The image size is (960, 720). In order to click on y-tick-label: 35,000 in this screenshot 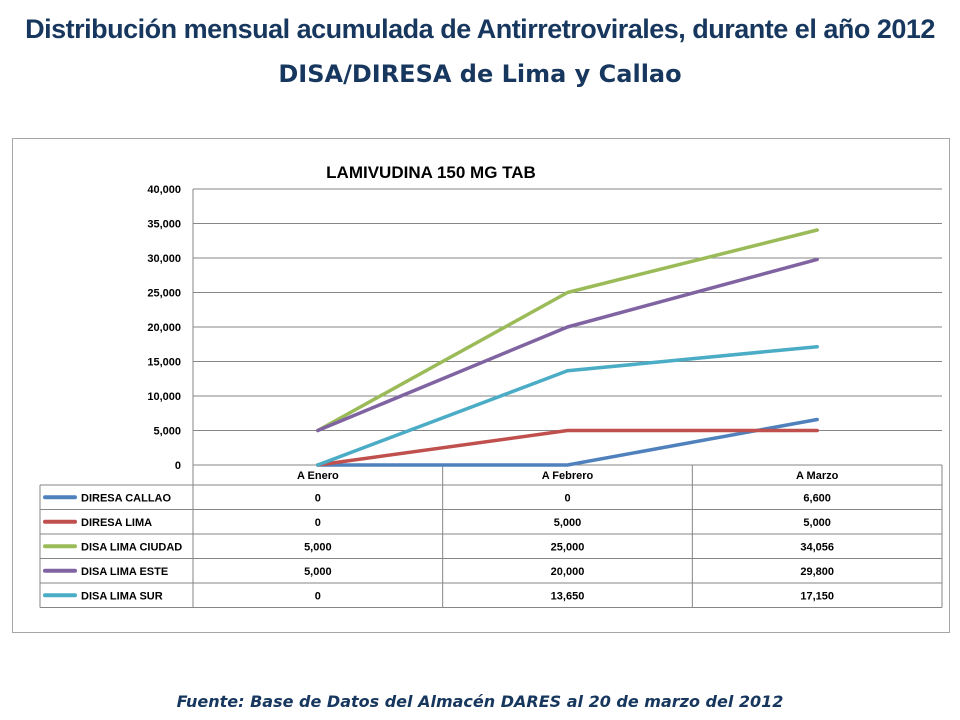, I will do `click(164, 225)`.